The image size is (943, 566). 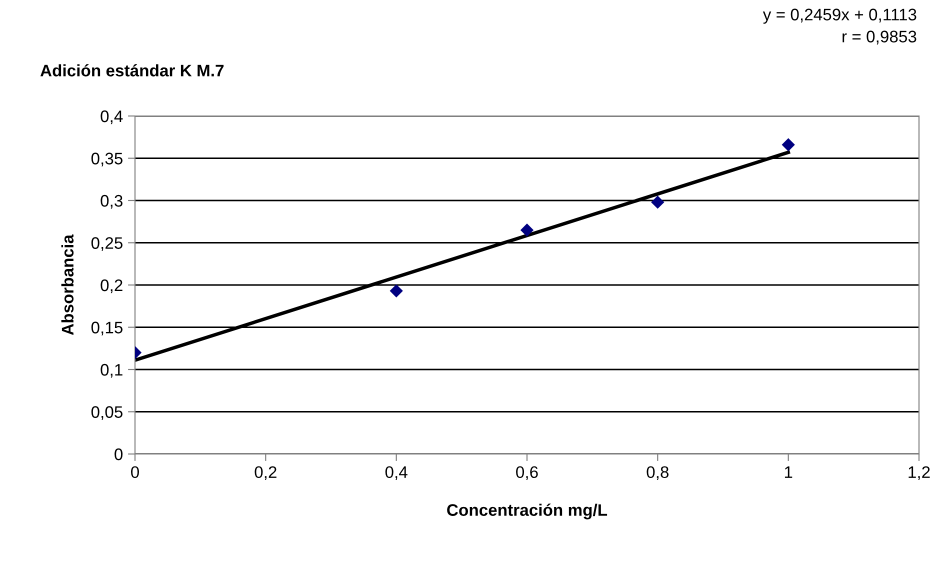 What do you see at coordinates (132, 70) in the screenshot?
I see `chart-title: Adición estándar K M.7` at bounding box center [132, 70].